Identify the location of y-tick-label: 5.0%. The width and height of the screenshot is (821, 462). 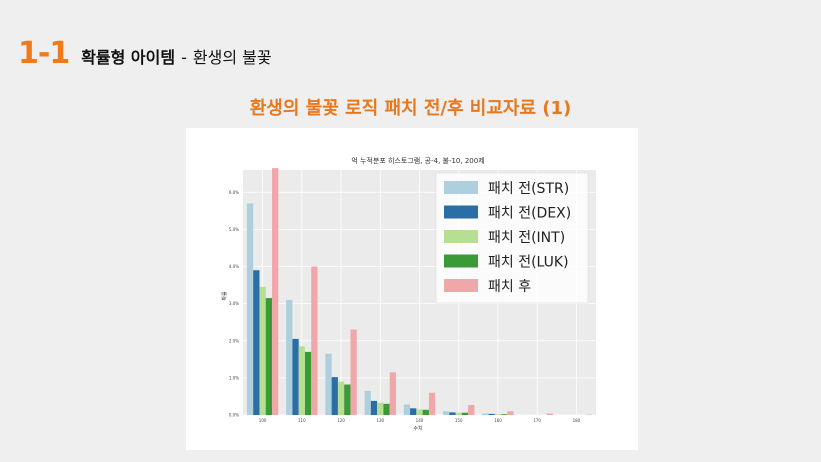
(234, 229).